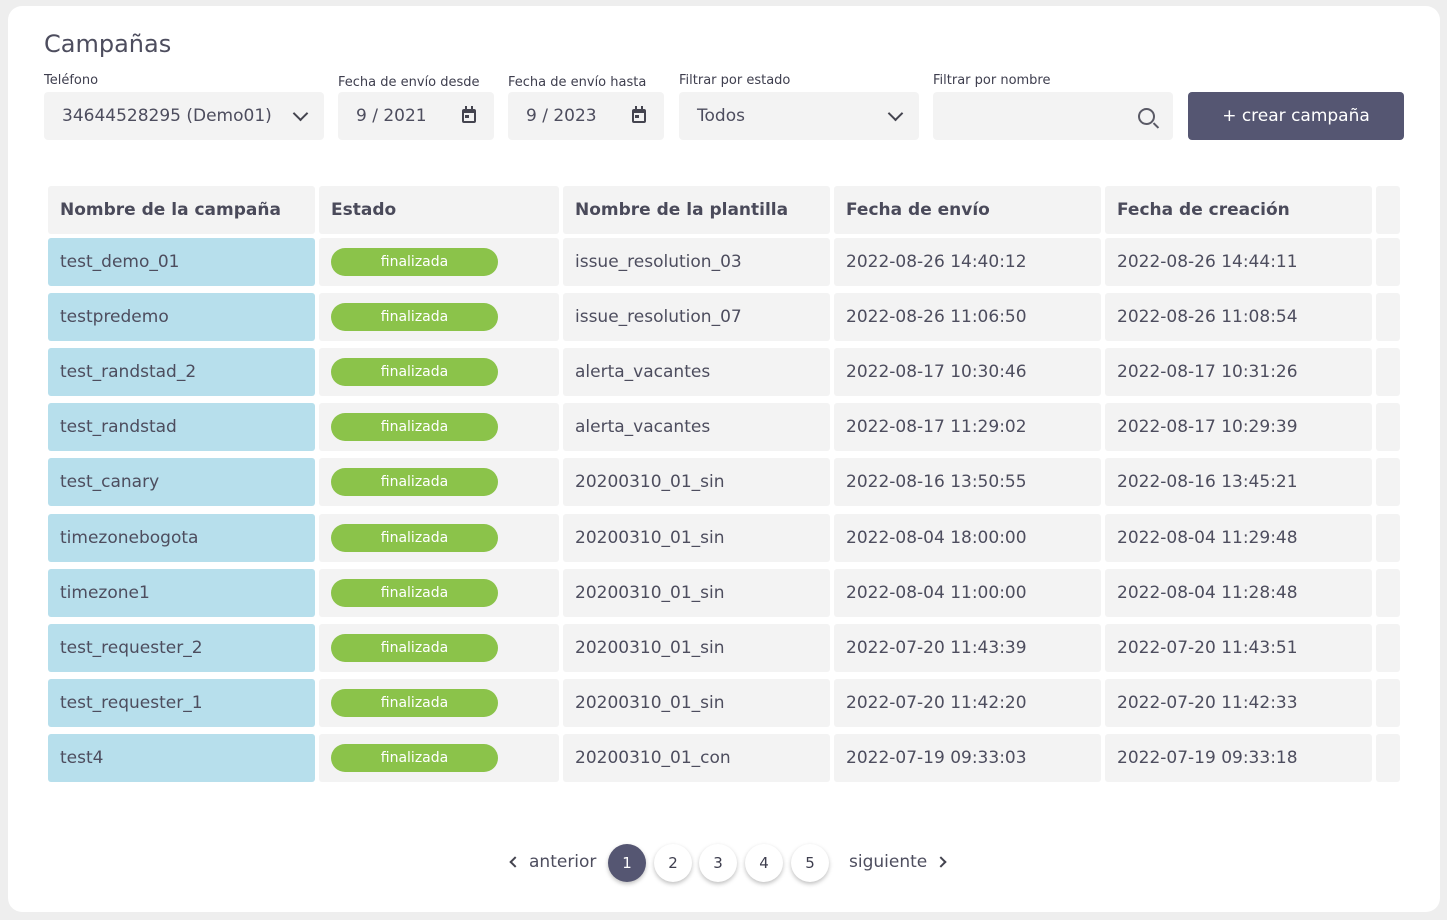 The height and width of the screenshot is (920, 1447). Describe the element at coordinates (1296, 116) in the screenshot. I see `create-campaign-button: + crear campaña` at that location.